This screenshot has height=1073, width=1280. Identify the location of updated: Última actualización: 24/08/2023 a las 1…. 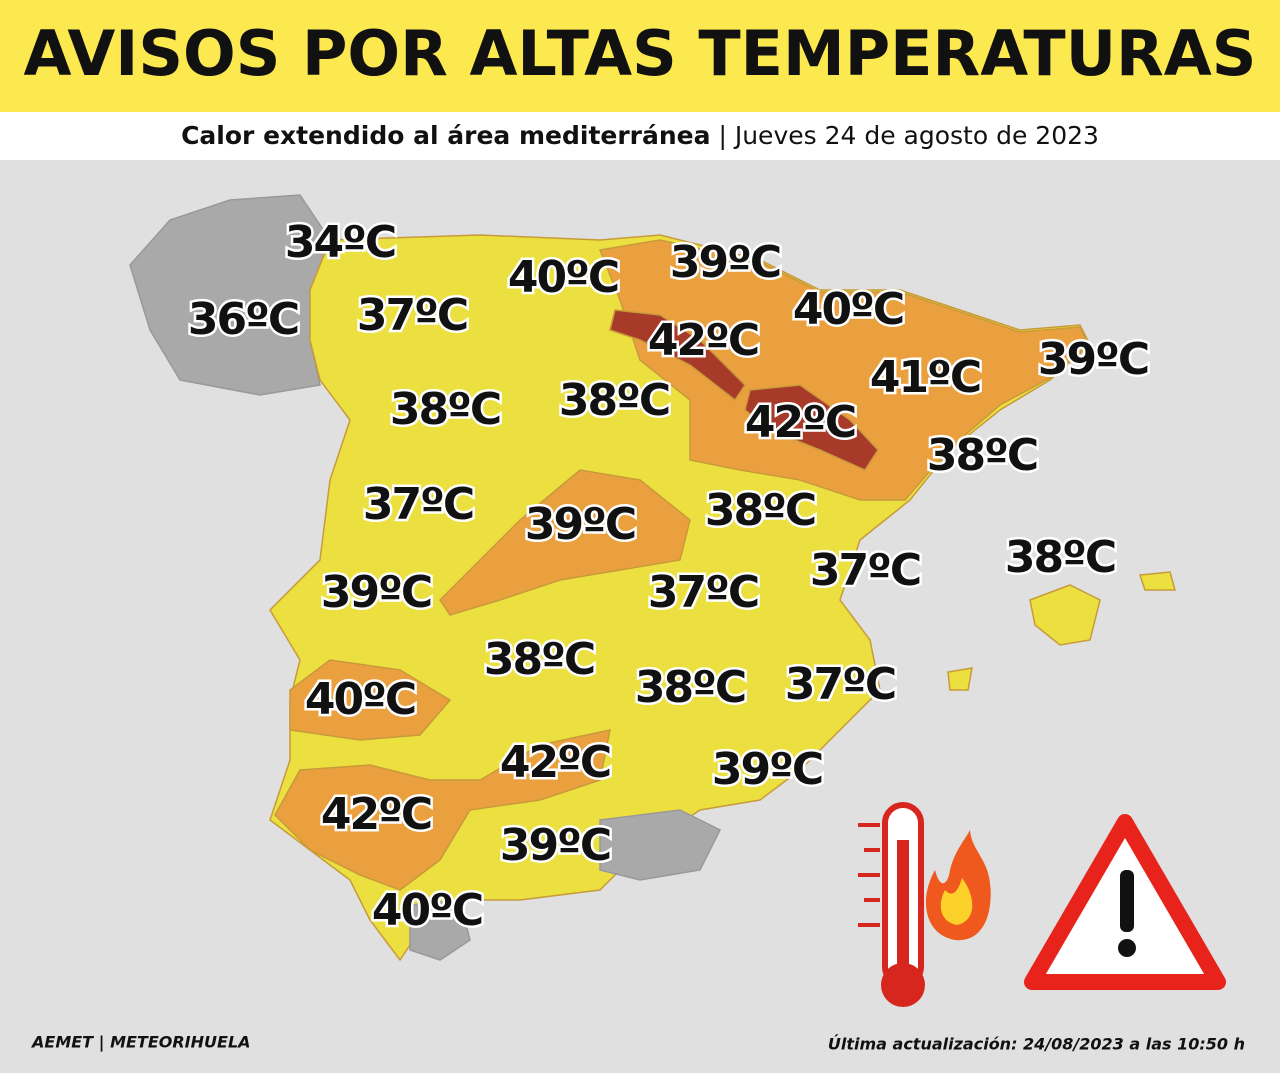
(1036, 1044).